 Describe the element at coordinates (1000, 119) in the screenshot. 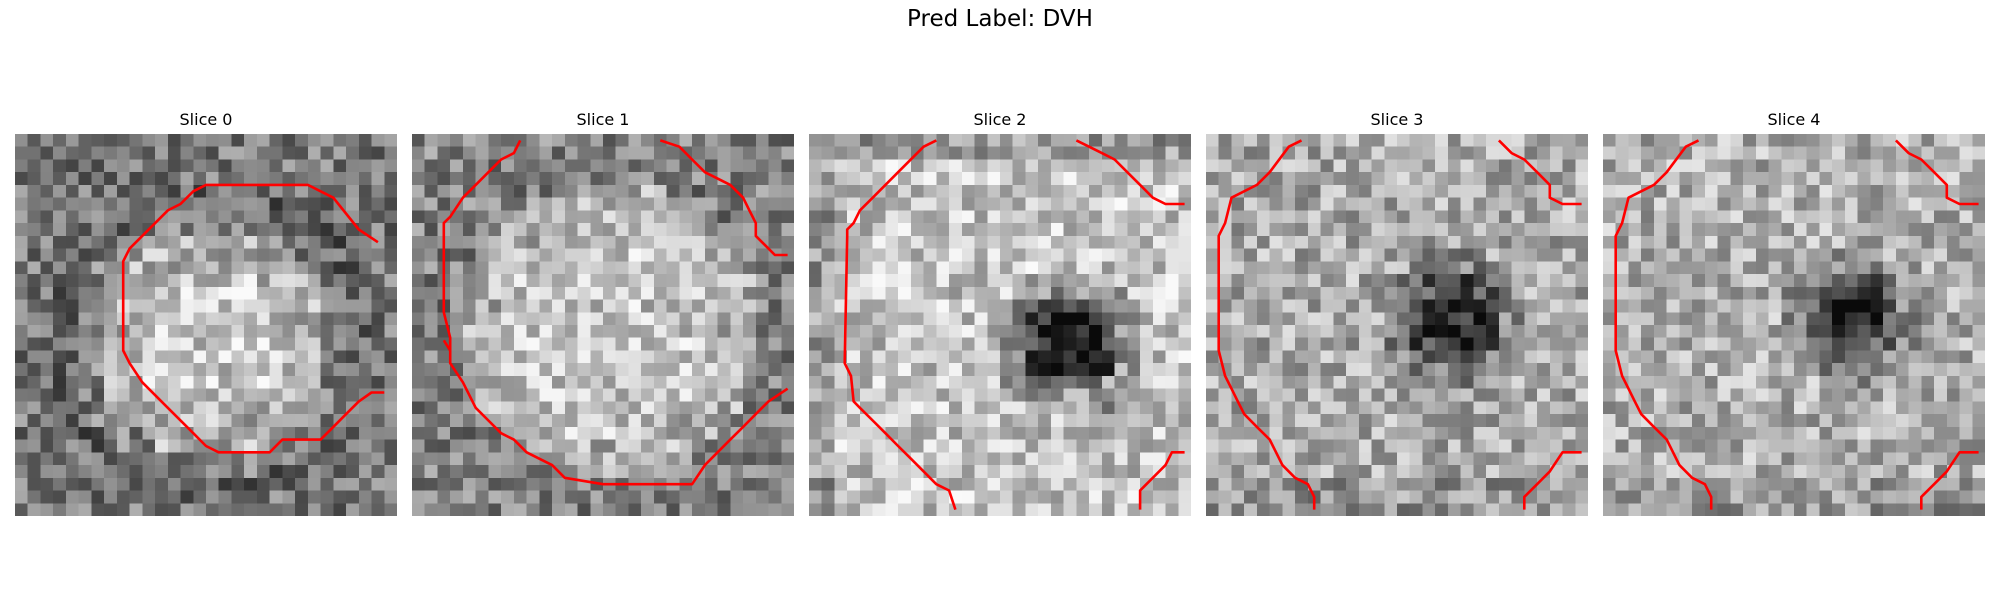

I see `slice-title: Slice 2` at that location.